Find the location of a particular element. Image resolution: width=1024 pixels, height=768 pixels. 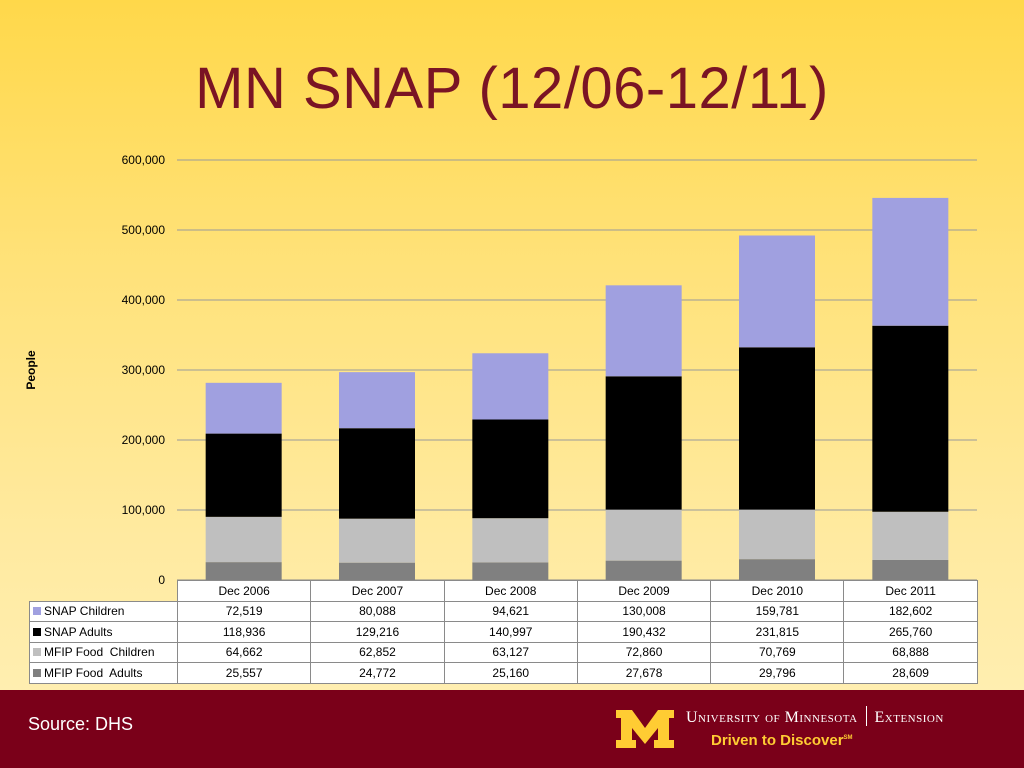

y-tick-label: 400,000 is located at coordinates (144, 300).